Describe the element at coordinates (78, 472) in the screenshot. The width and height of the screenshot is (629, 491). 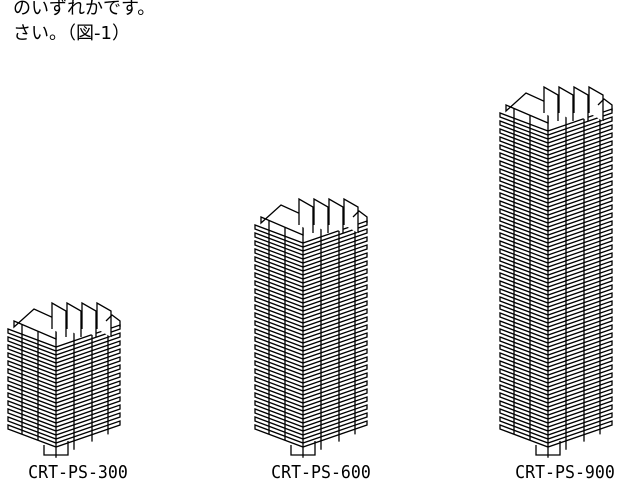
I see `model-label-300: CRT-PS-300` at that location.